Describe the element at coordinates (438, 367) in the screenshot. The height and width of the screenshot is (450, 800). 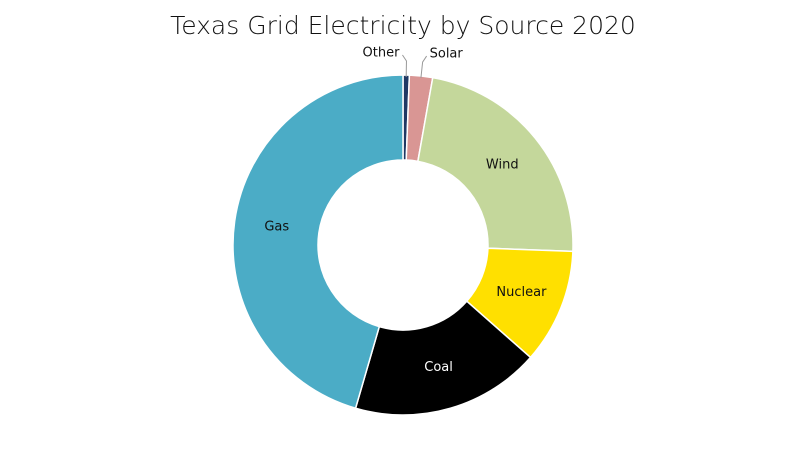
I see `slice-label: Coal` at that location.